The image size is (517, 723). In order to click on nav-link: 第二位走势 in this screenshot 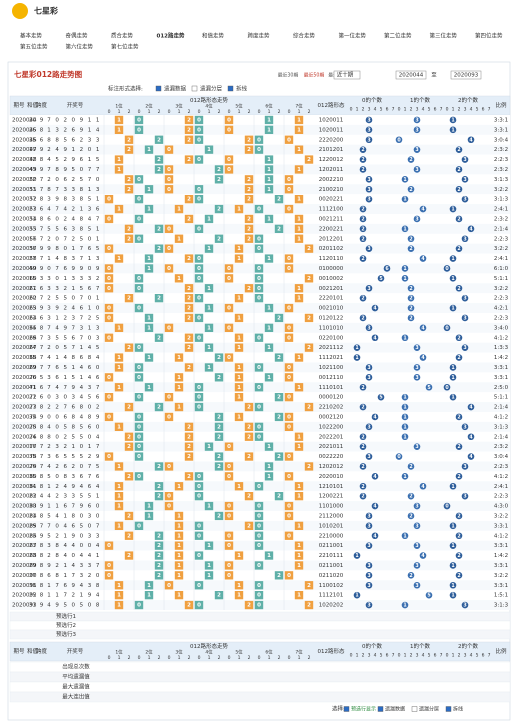, I will do `click(398, 36)`.